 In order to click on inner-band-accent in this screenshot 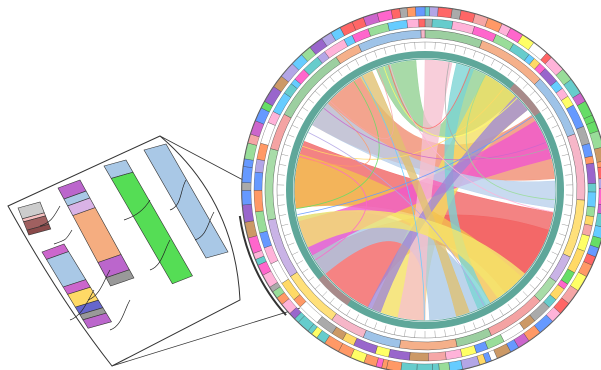, I will do `click(525, 100)`.